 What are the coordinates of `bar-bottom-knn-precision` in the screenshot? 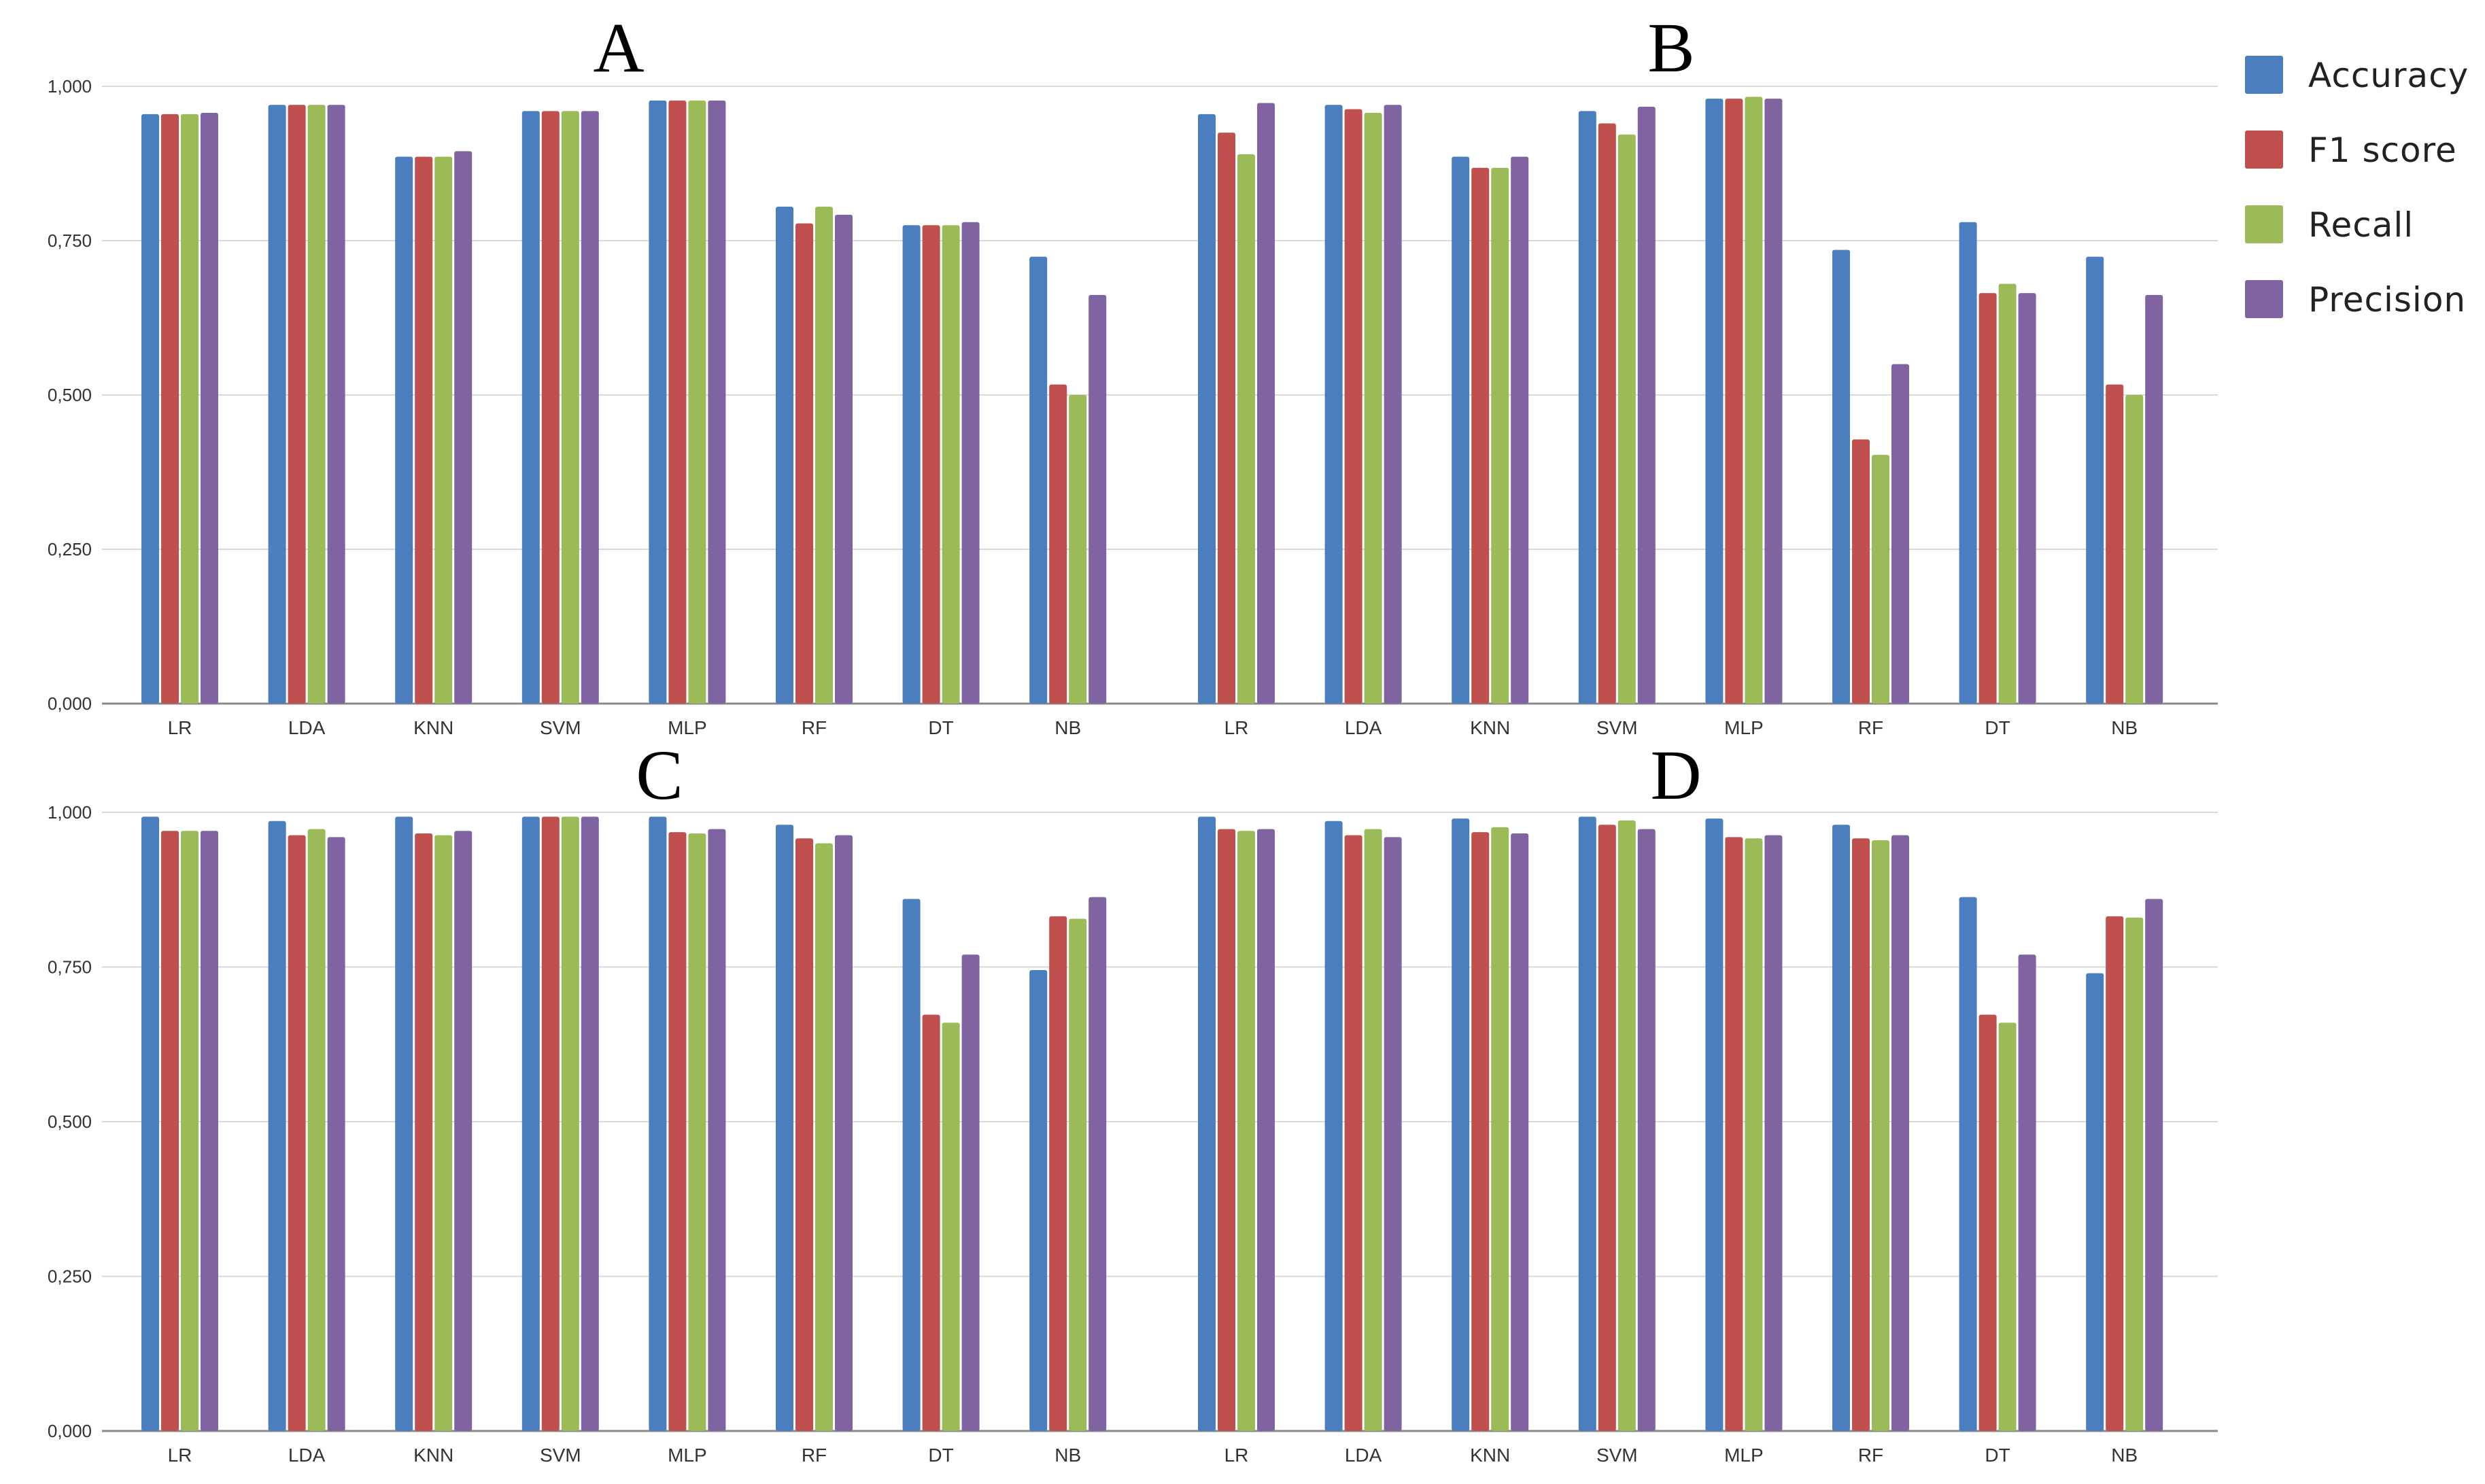 It's located at (463, 1131).